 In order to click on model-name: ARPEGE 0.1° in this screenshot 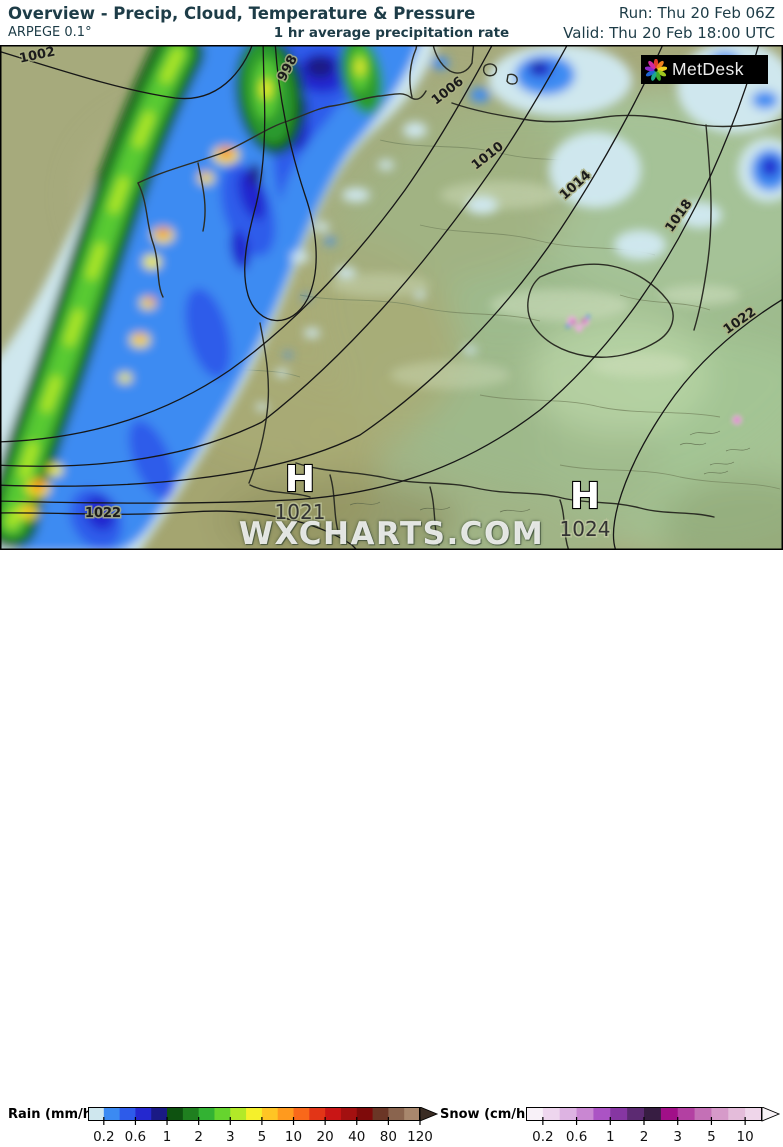, I will do `click(50, 32)`.